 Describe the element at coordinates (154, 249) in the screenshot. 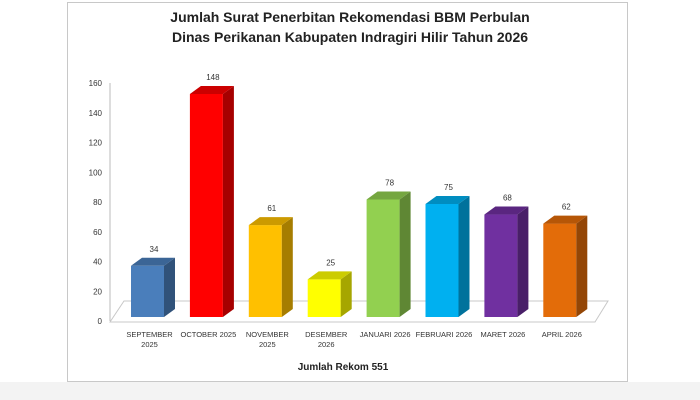

I see `data-label: 34` at that location.